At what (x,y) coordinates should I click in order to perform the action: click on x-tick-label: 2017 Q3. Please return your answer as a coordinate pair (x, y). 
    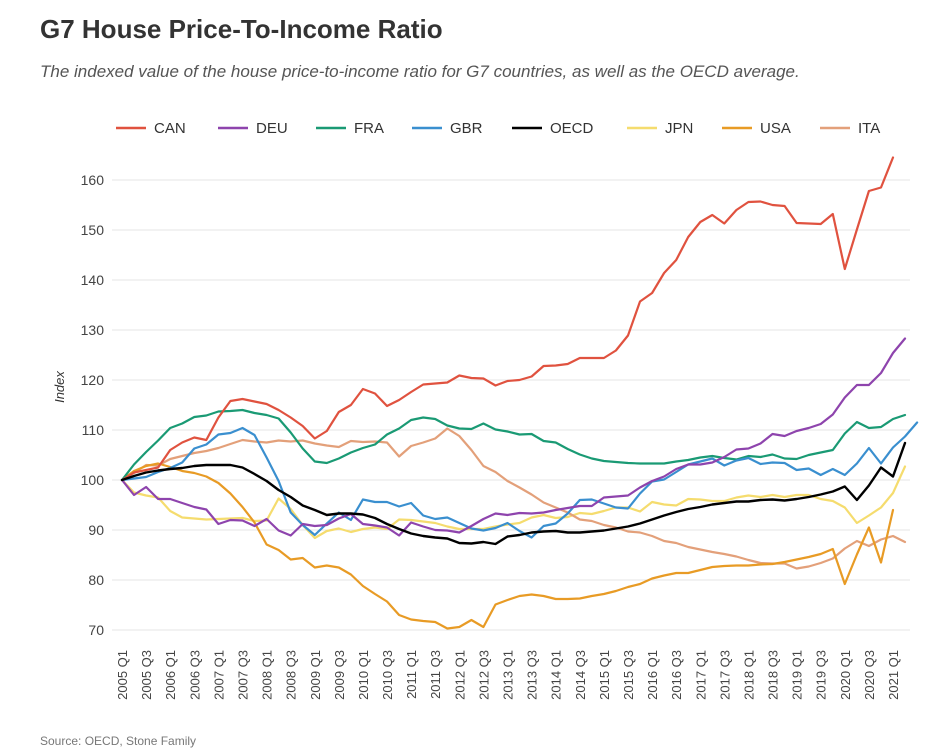
    Looking at the image, I should click on (724, 675).